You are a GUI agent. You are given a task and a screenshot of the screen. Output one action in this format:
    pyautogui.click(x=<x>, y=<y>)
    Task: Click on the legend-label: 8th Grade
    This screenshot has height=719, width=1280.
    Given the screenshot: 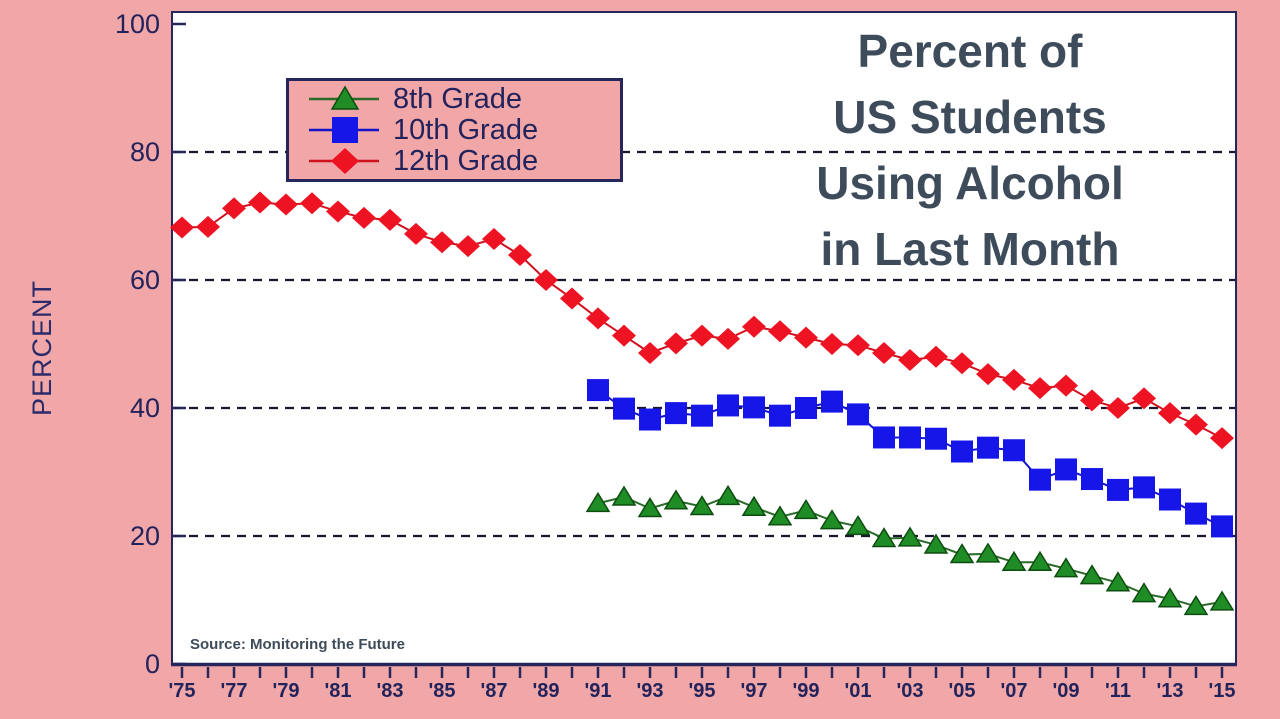 What is the action you would take?
    pyautogui.click(x=457, y=98)
    